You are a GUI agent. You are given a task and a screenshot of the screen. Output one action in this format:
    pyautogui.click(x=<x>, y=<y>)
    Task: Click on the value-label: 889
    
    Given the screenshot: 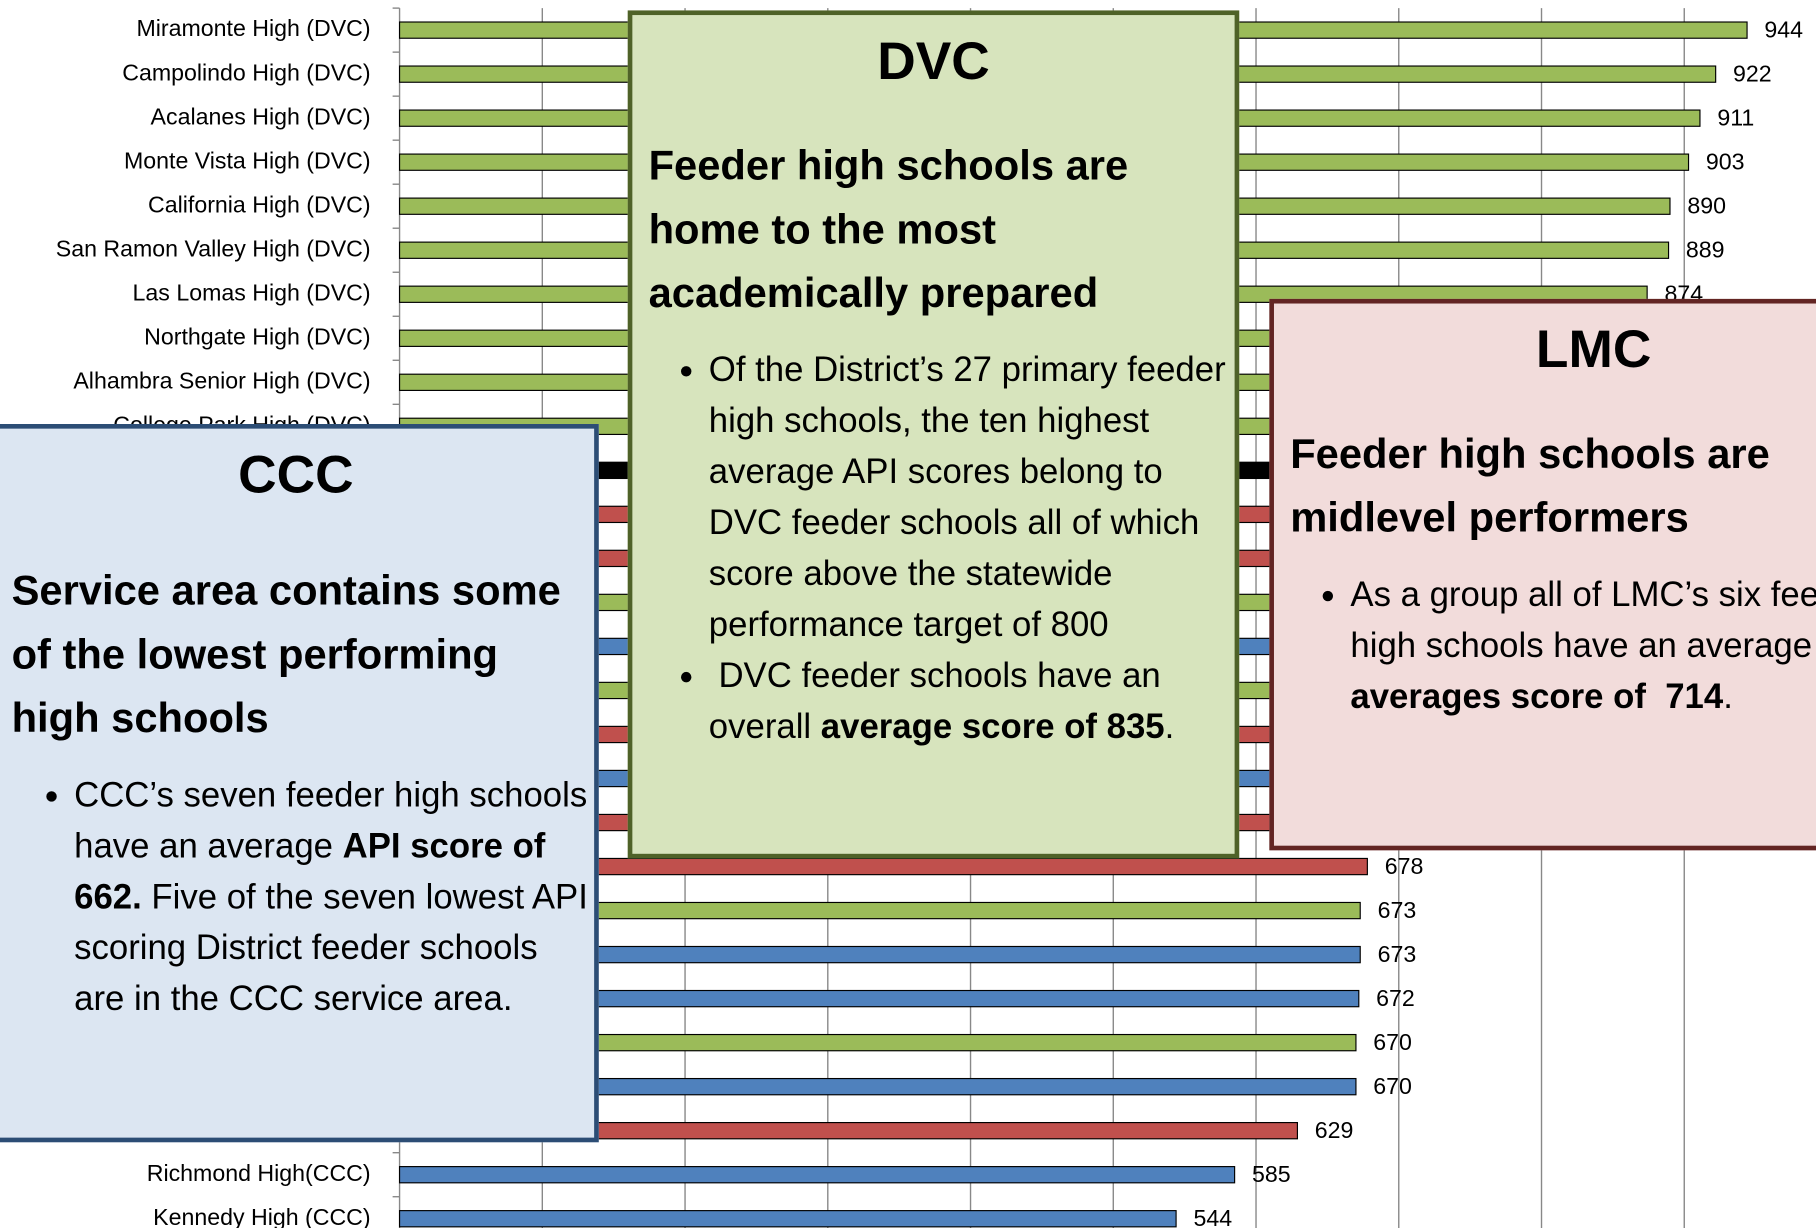 What is the action you would take?
    pyautogui.click(x=1705, y=250)
    